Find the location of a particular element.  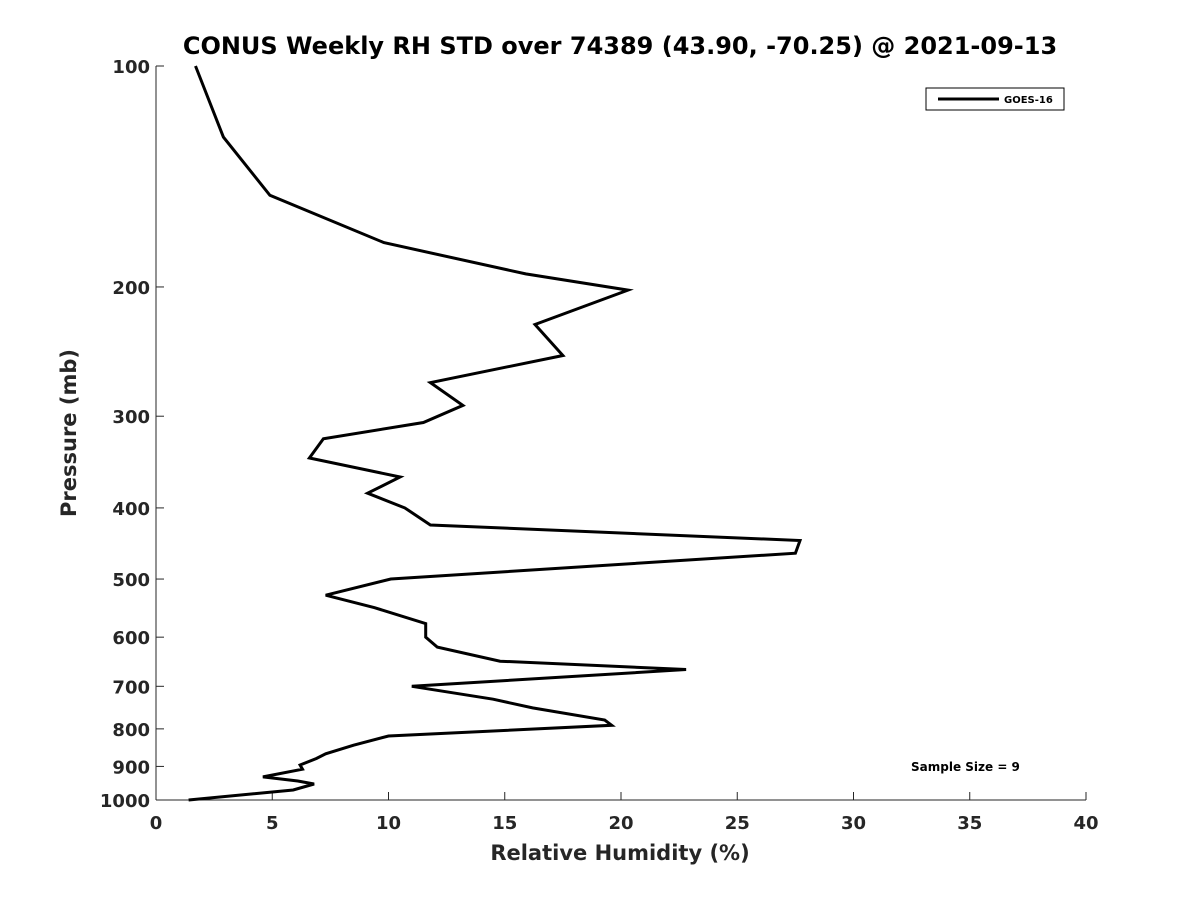

x-tick-label: 35 is located at coordinates (969, 823).